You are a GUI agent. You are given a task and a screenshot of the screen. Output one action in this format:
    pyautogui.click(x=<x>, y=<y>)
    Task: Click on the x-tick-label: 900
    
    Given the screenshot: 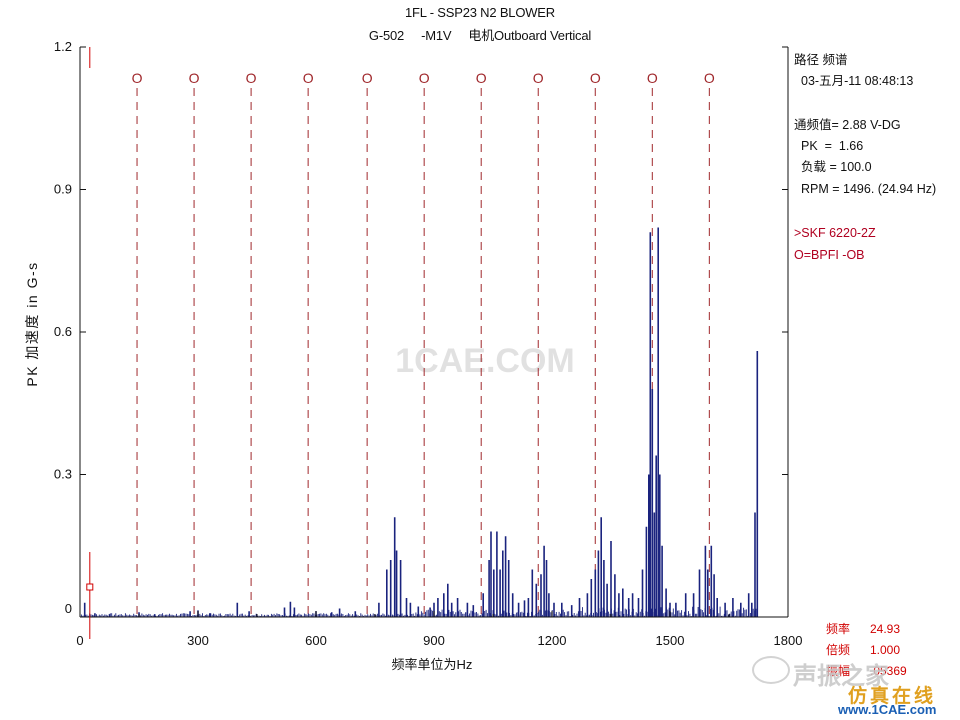 What is the action you would take?
    pyautogui.click(x=434, y=640)
    